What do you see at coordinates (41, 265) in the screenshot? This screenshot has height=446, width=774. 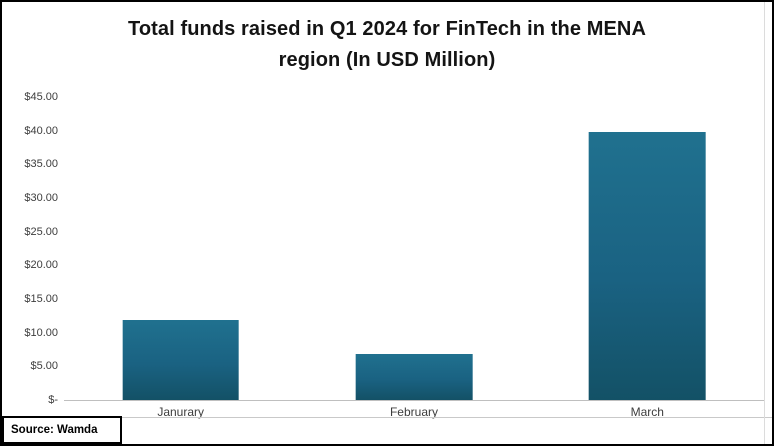 I see `y-tick-label: $20.00` at bounding box center [41, 265].